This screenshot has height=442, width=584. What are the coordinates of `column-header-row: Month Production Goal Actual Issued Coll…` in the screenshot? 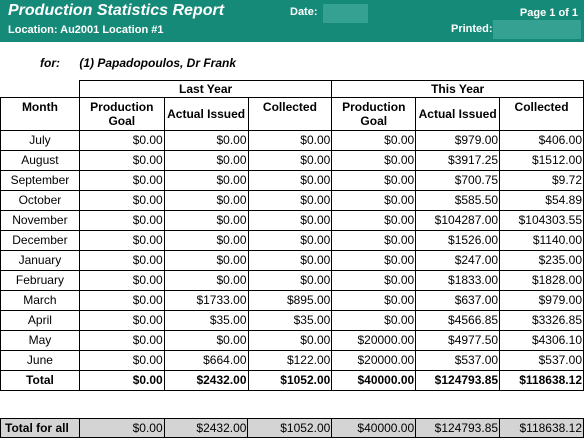 It's located at (292, 114).